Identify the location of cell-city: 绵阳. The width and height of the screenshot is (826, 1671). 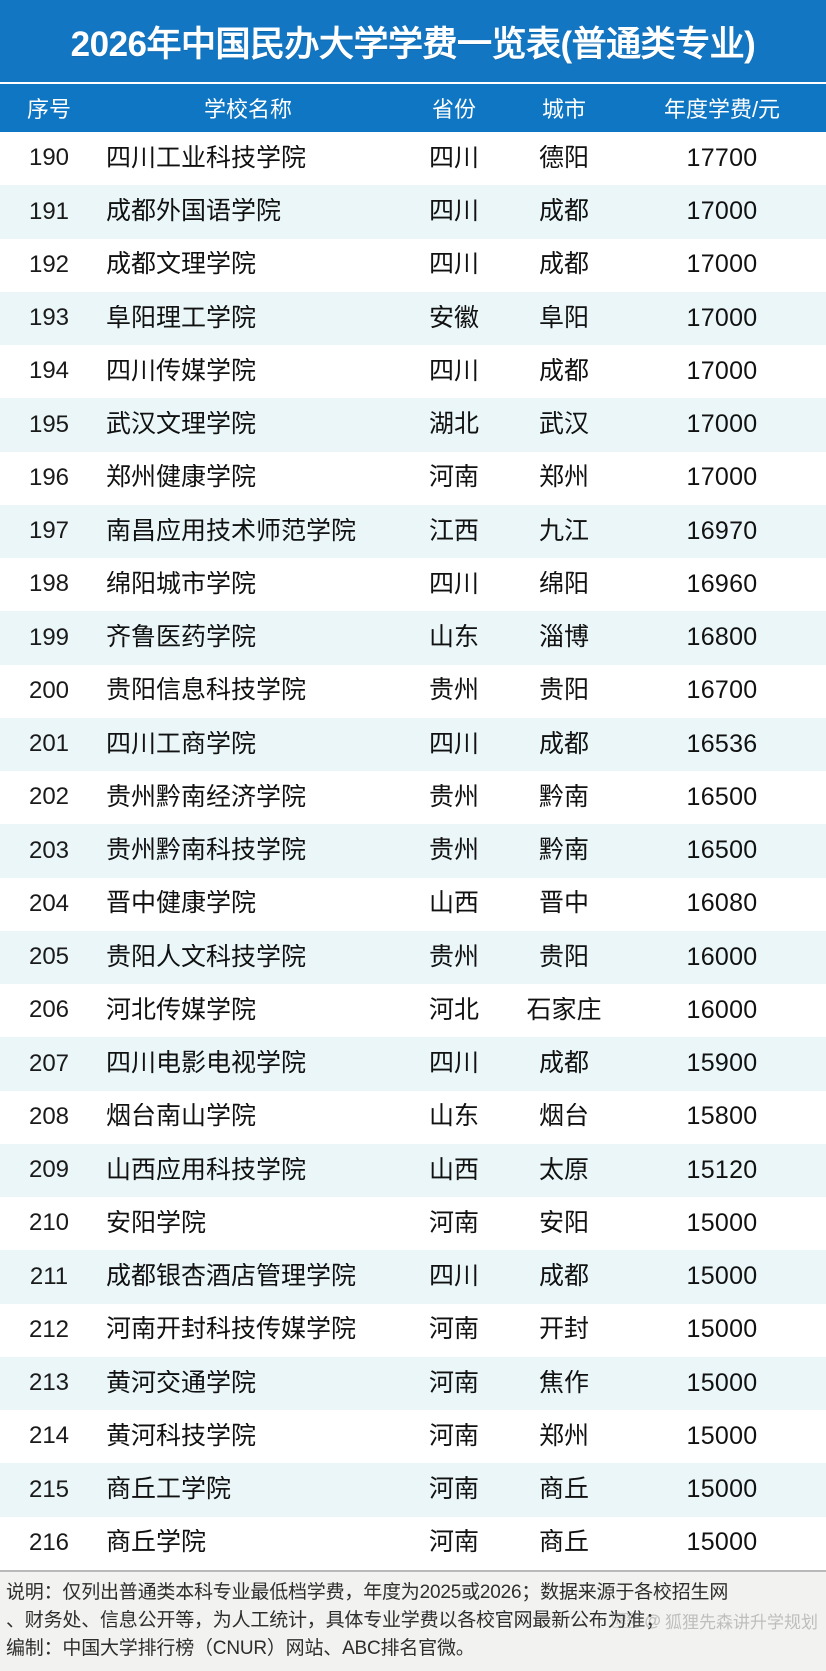
(563, 584).